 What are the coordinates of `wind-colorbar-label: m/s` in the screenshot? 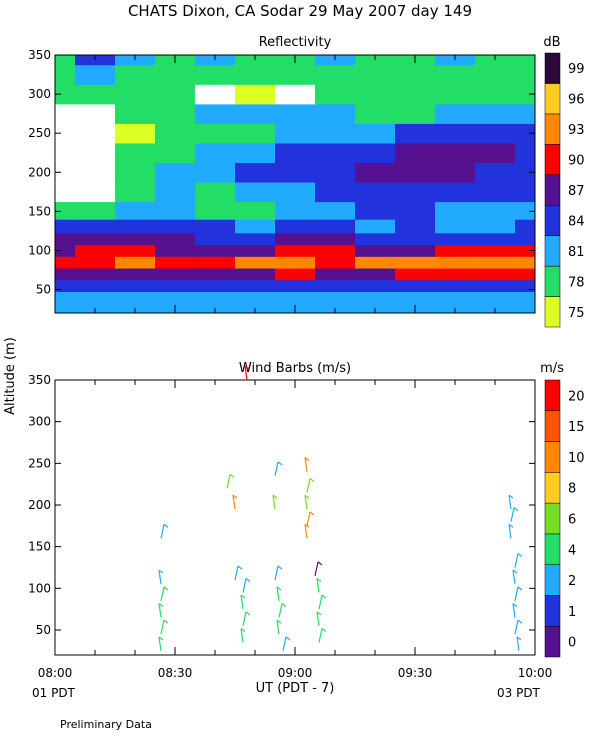 It's located at (552, 368).